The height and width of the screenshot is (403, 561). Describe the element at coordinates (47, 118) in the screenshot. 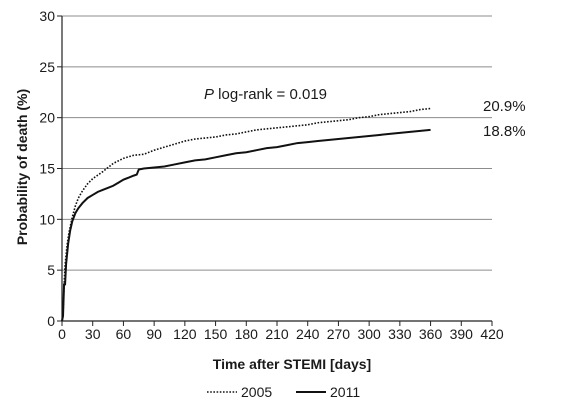

I see `y-tick-label-20: 20` at that location.